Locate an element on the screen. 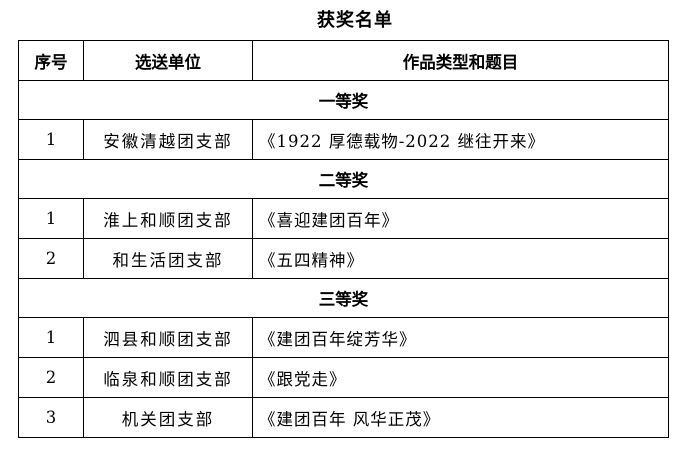 This screenshot has height=461, width=685. table-row: 1 安徽清越团支部 《1922 厚德载物-2022 继往开来》 is located at coordinates (343, 139).